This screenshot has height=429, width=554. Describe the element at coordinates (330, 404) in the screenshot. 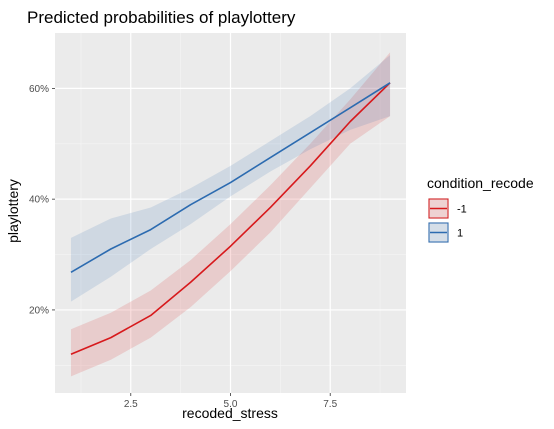

I see `x-tick-label: 7.5` at that location.